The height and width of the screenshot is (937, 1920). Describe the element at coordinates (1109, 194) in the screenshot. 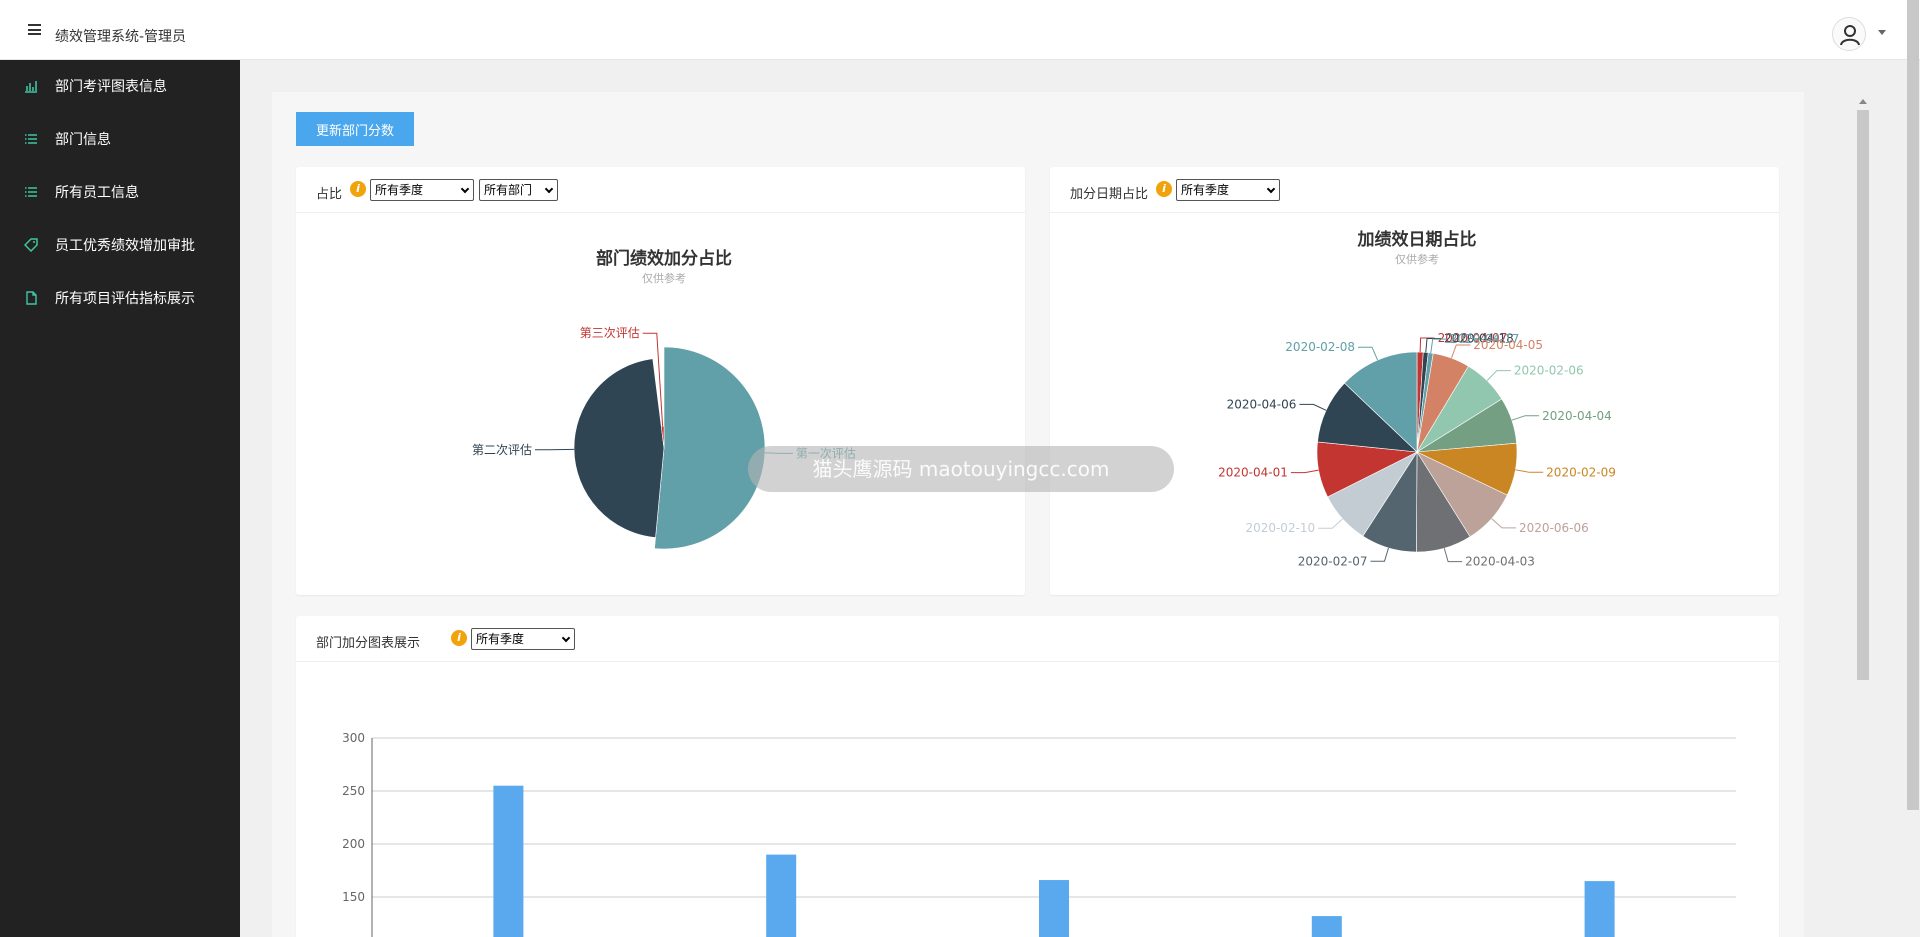

I see `card-title: 加分日期占比` at that location.